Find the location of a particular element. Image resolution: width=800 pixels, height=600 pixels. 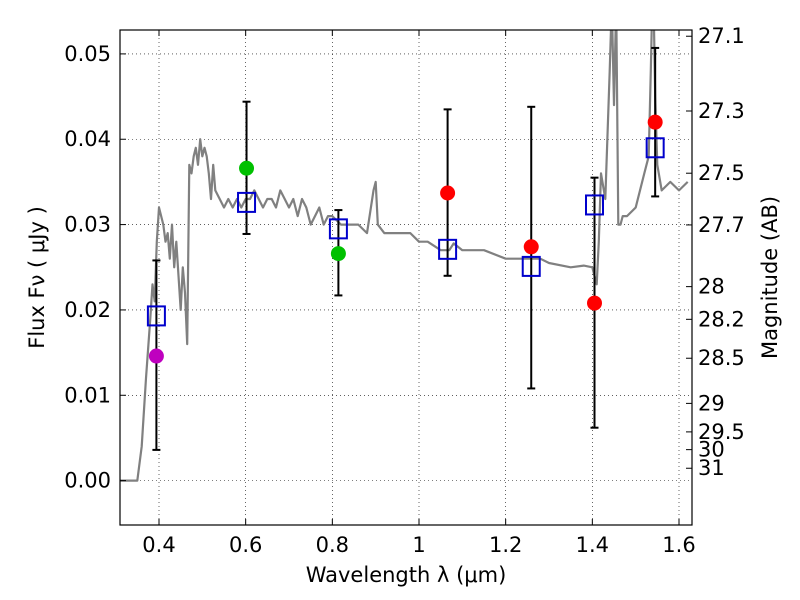

y-tick-label: 0.04 is located at coordinates (87, 139).